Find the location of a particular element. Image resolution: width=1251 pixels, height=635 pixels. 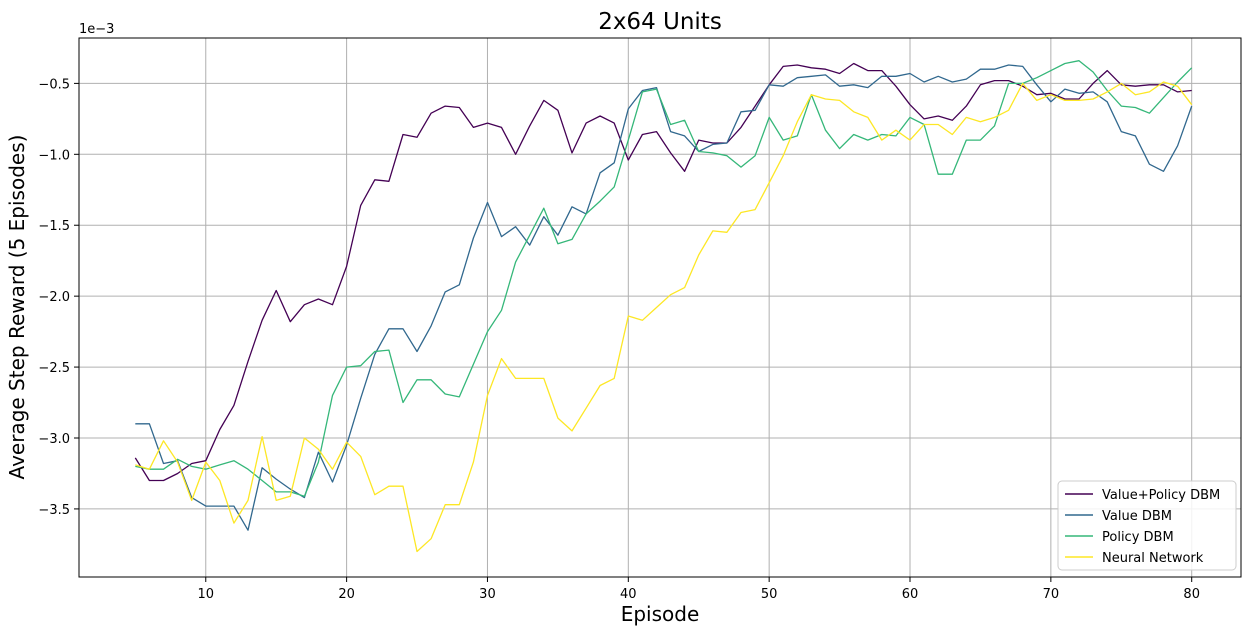

y-tick-label: −3.5 is located at coordinates (54, 510).